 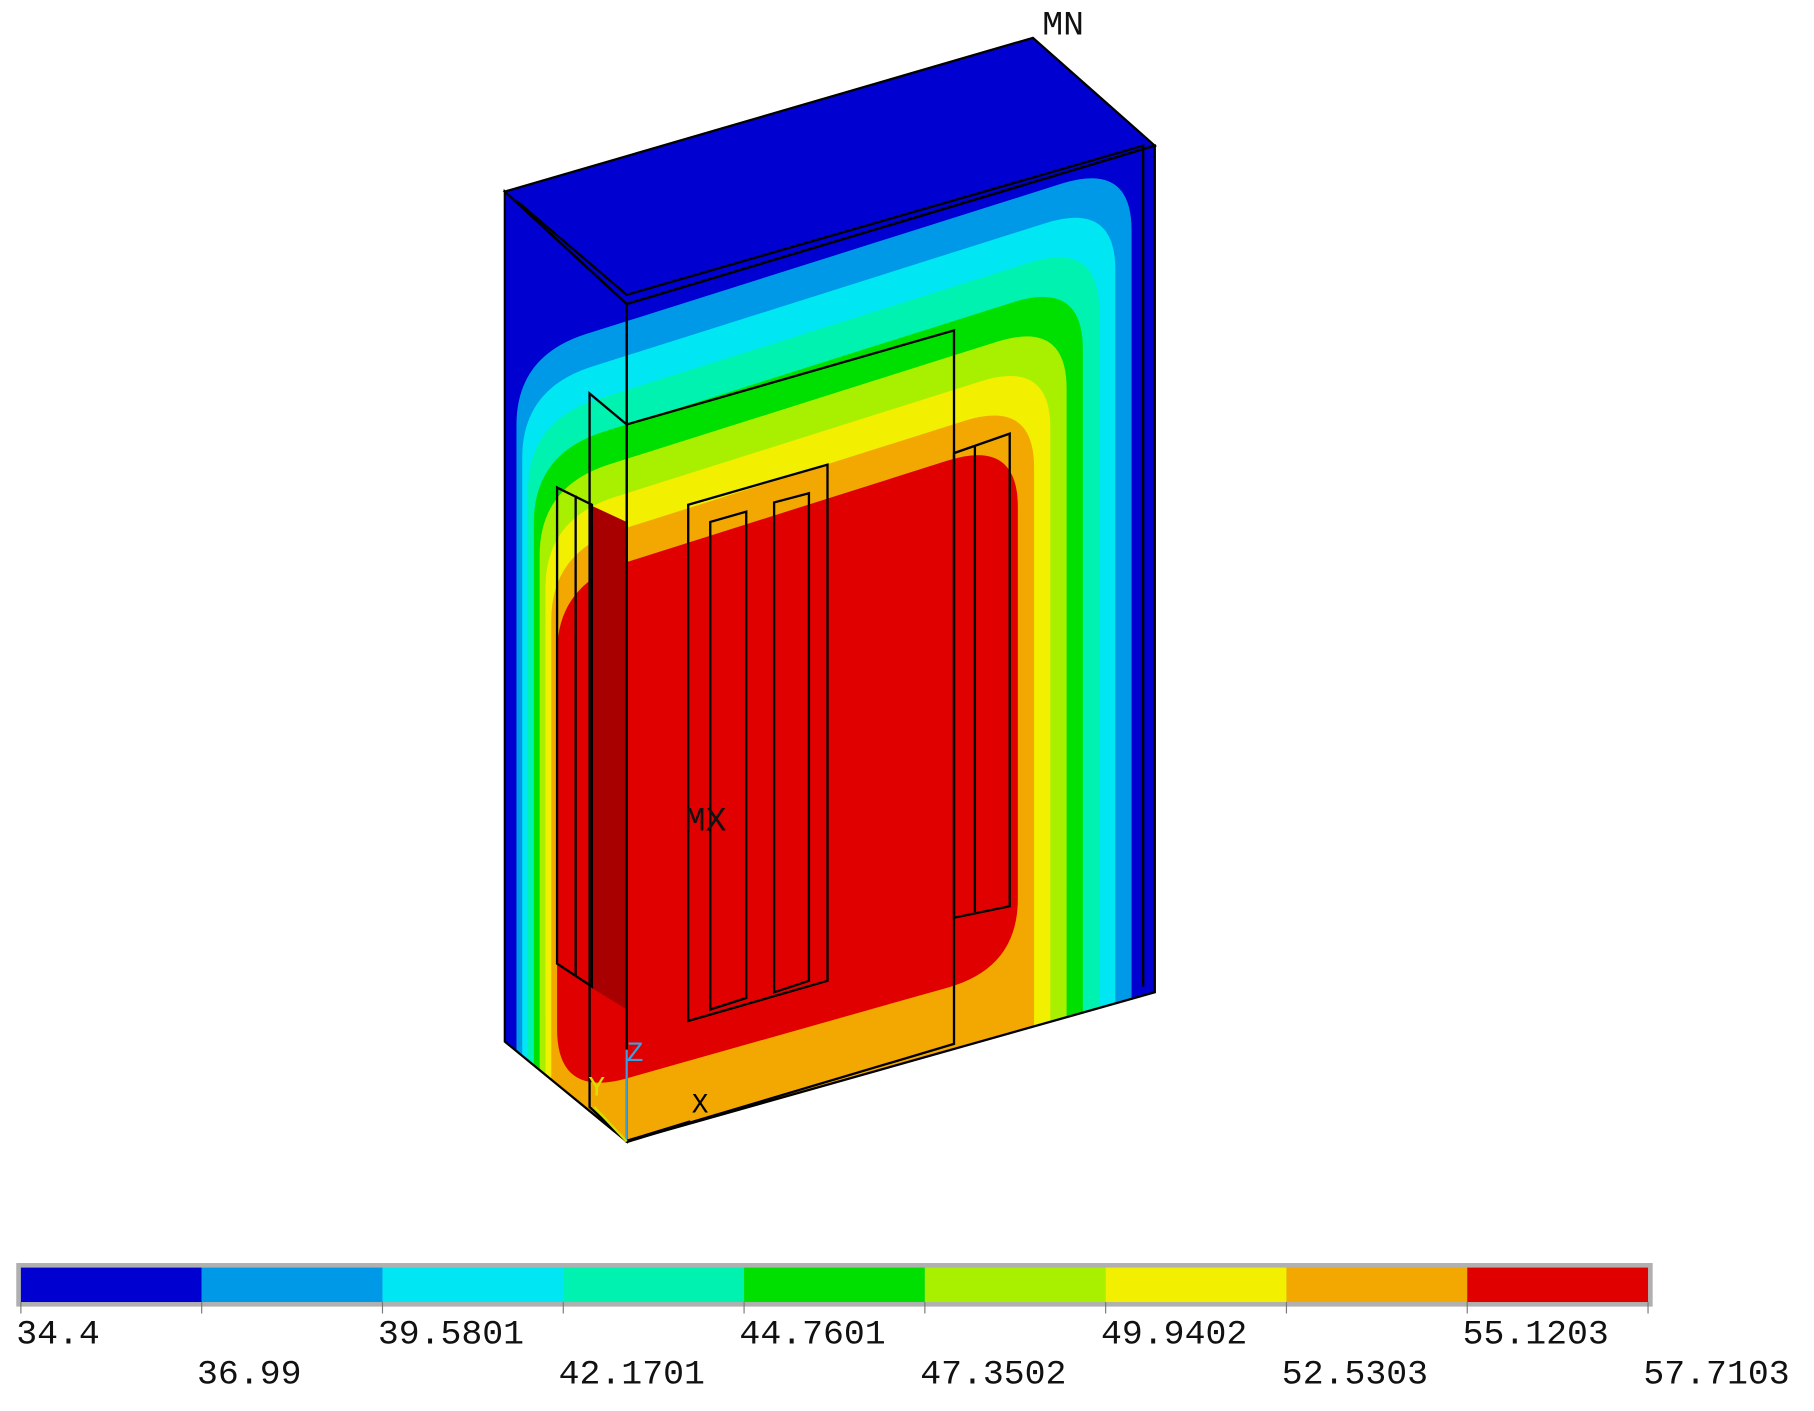 I want to click on shaded-coil, so click(x=608, y=757).